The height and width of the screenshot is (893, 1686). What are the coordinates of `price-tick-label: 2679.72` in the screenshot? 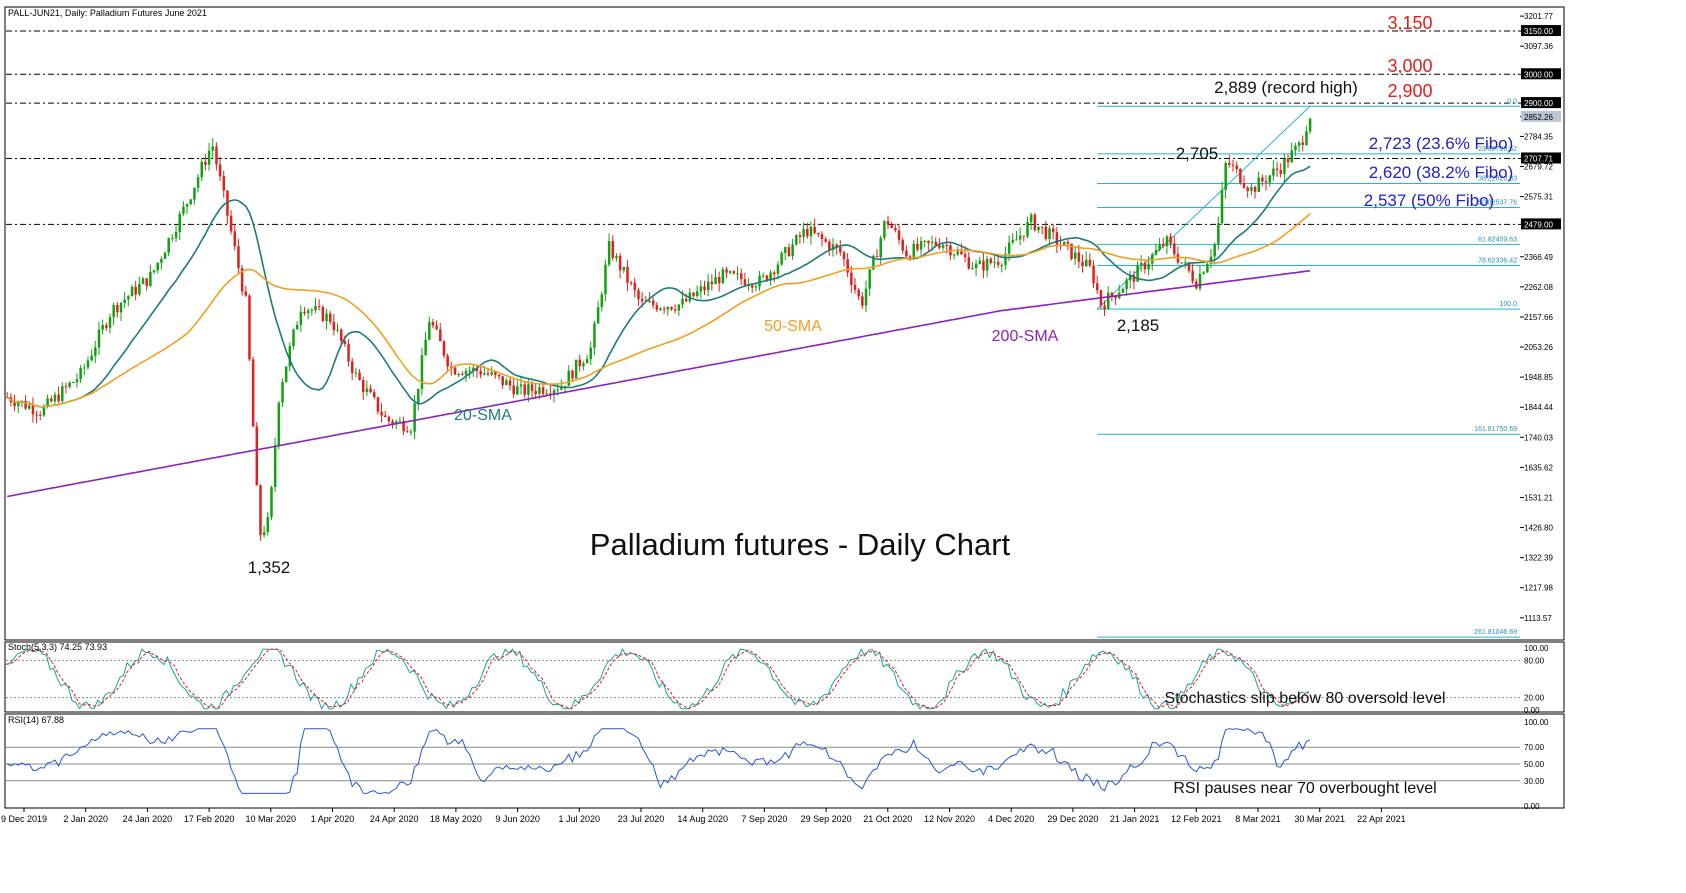 It's located at (1538, 167).